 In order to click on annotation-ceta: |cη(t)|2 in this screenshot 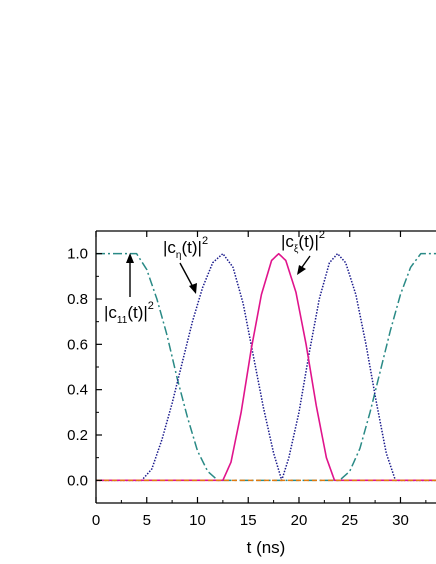, I will do `click(185, 264)`.